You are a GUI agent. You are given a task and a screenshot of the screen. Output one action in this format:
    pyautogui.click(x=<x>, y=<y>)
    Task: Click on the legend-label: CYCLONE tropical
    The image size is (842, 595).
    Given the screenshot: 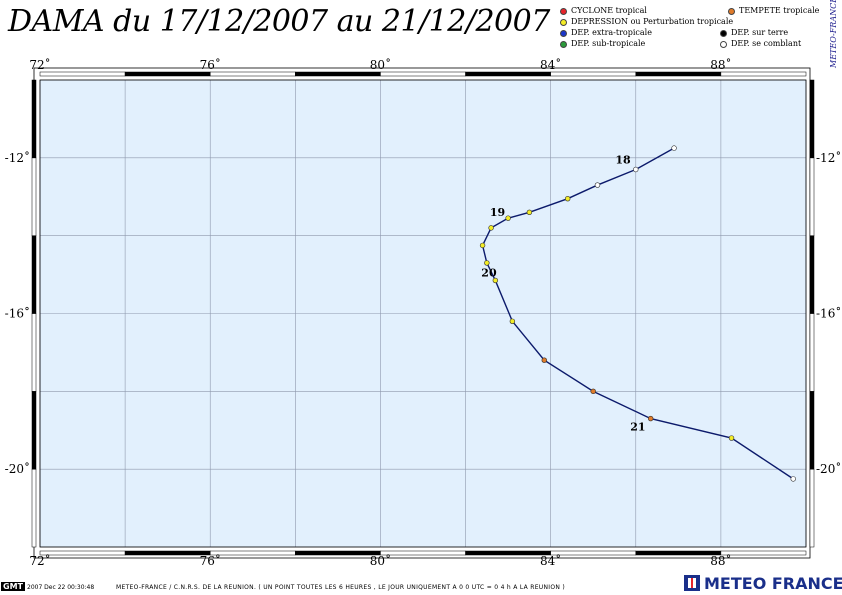 What is the action you would take?
    pyautogui.click(x=609, y=10)
    